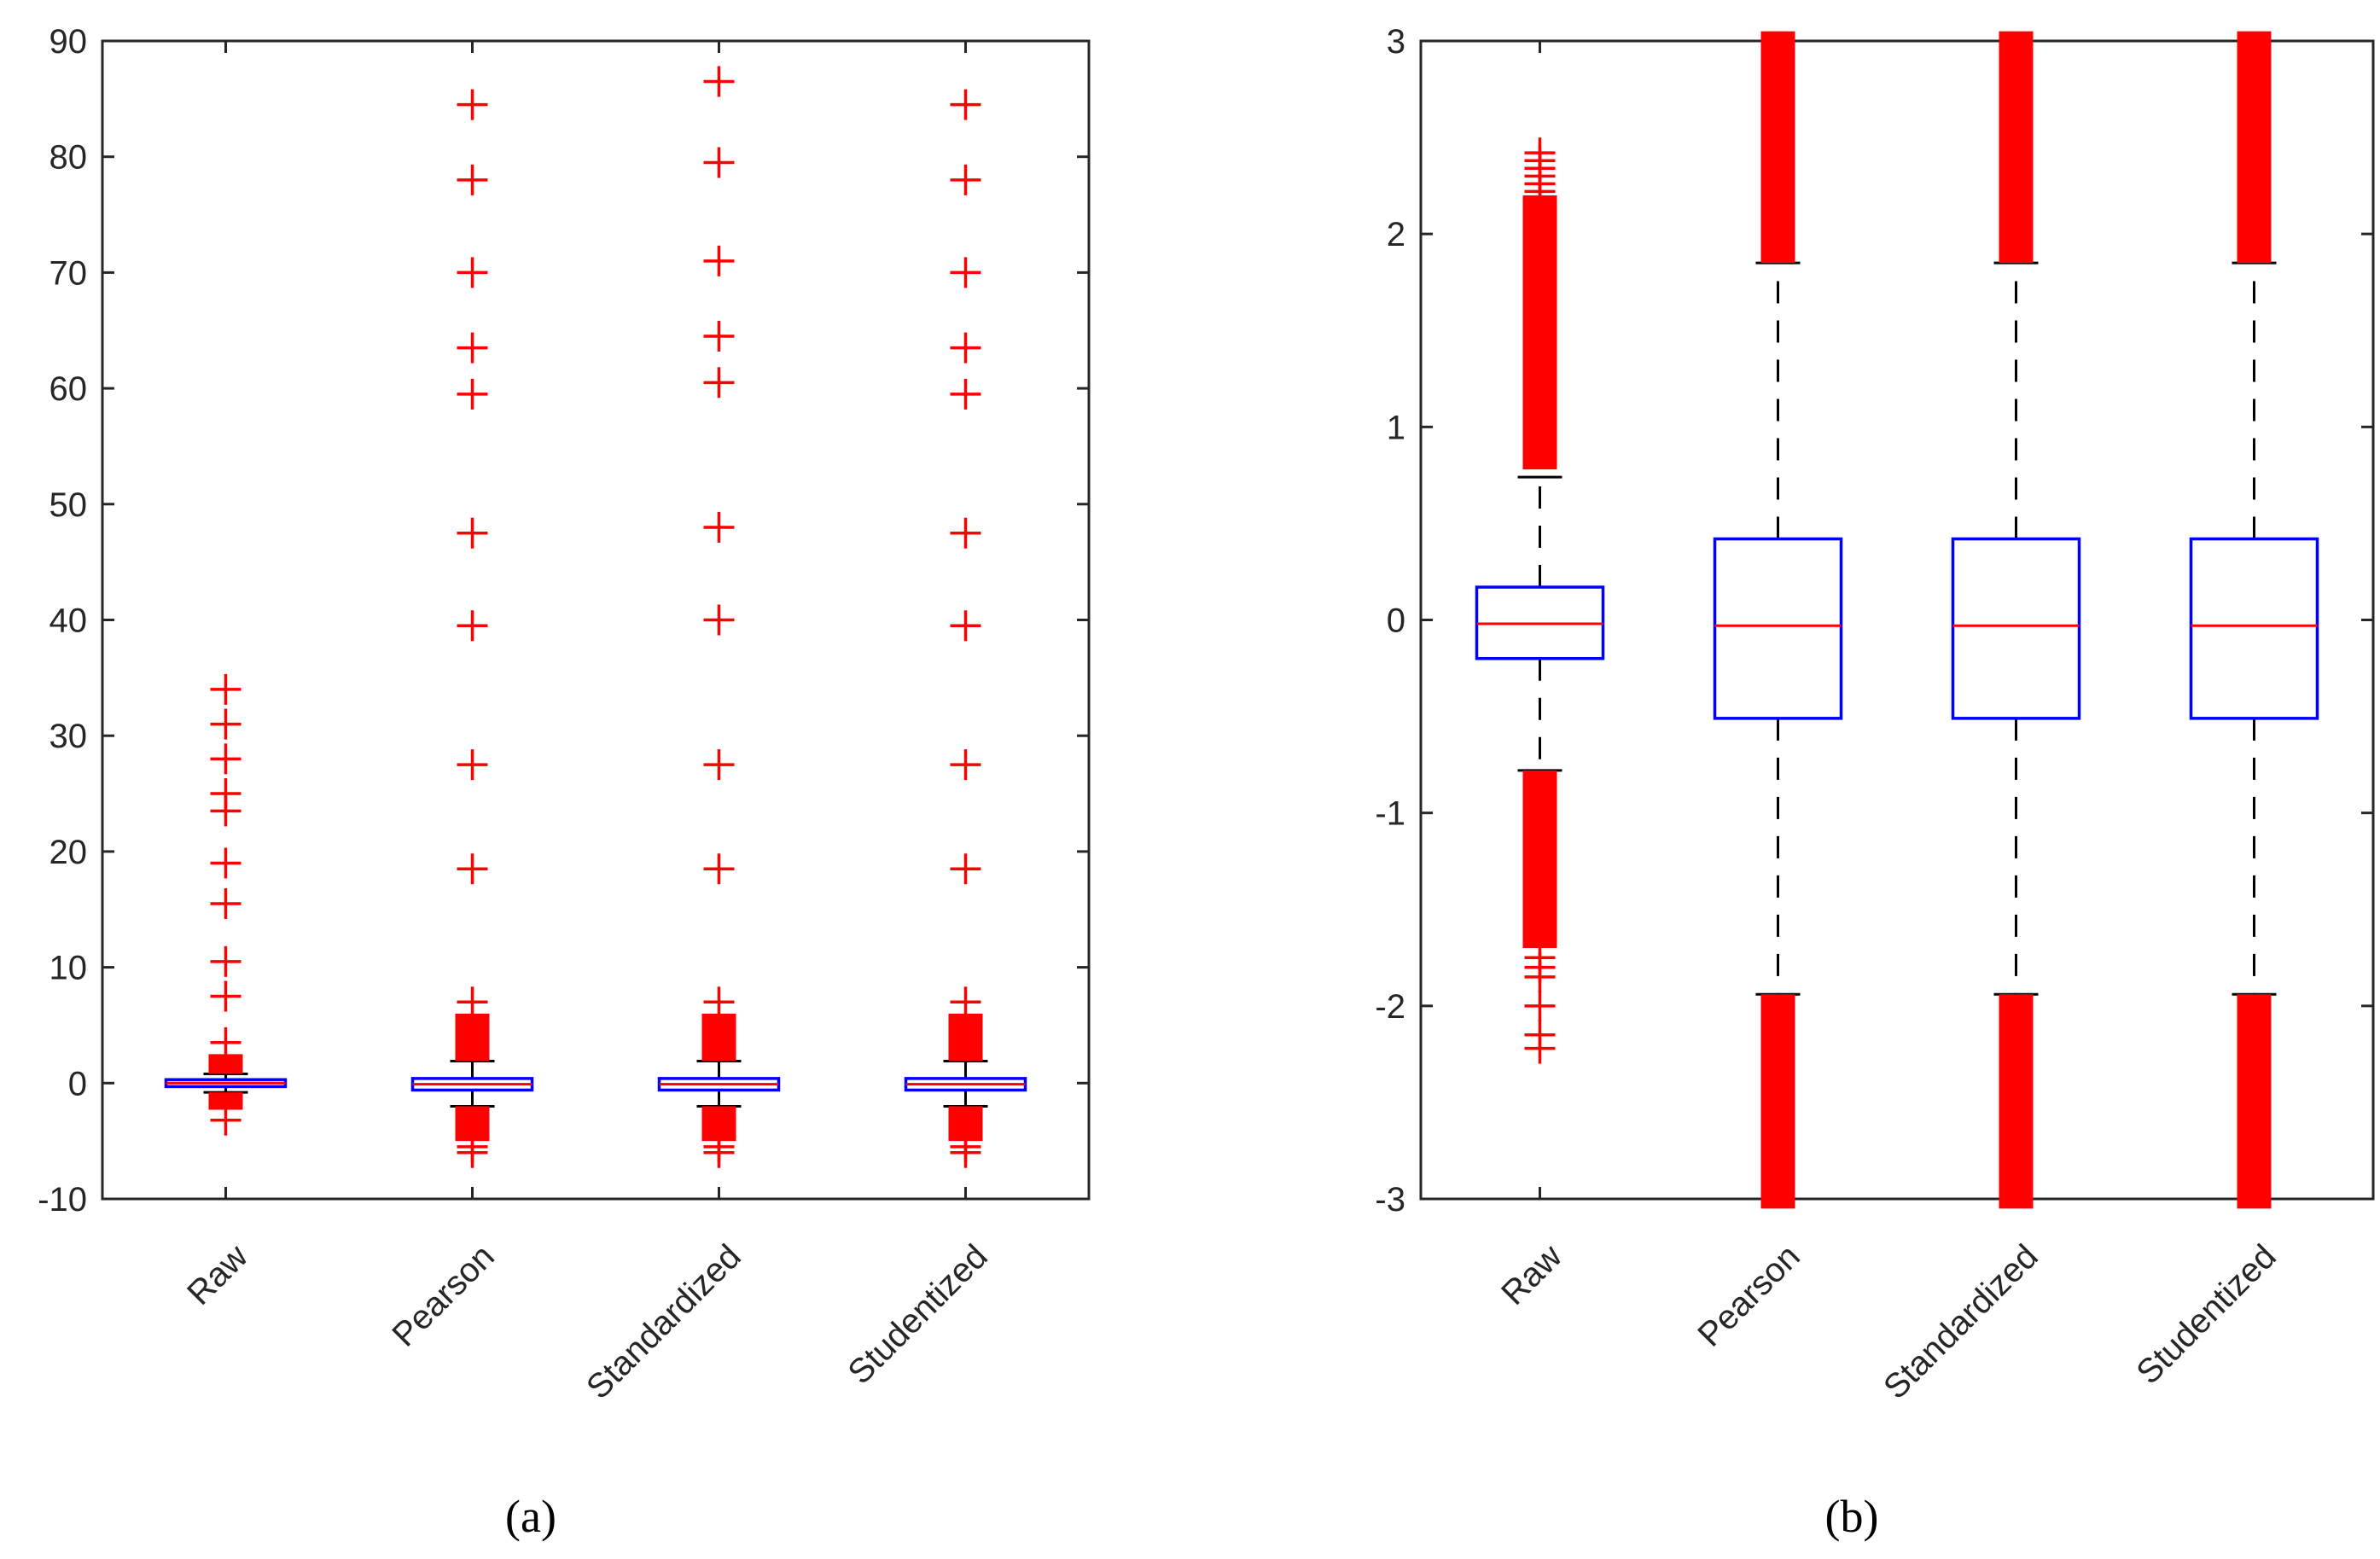 The height and width of the screenshot is (1559, 2380). Describe the element at coordinates (68, 852) in the screenshot. I see `y-tick-label: 20` at that location.